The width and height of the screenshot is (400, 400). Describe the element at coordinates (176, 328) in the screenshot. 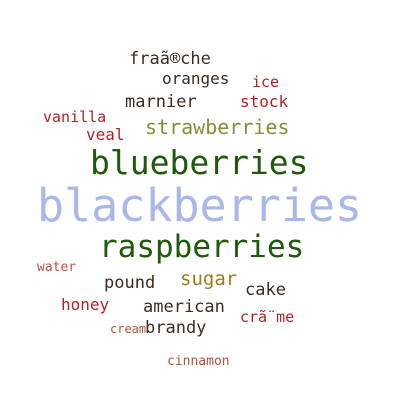

I see `word-brandy: brandy` at that location.